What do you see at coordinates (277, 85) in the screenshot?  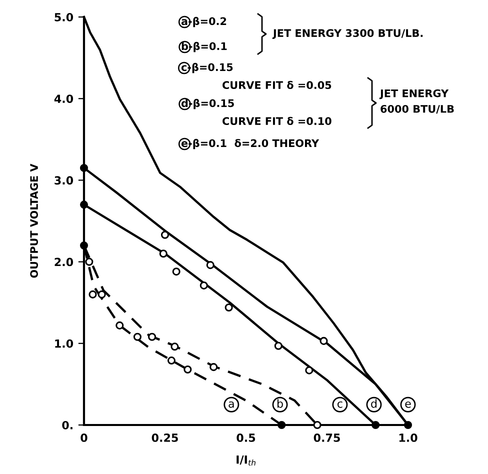 I see `annotation: CURVE FIT δ =0.05` at bounding box center [277, 85].